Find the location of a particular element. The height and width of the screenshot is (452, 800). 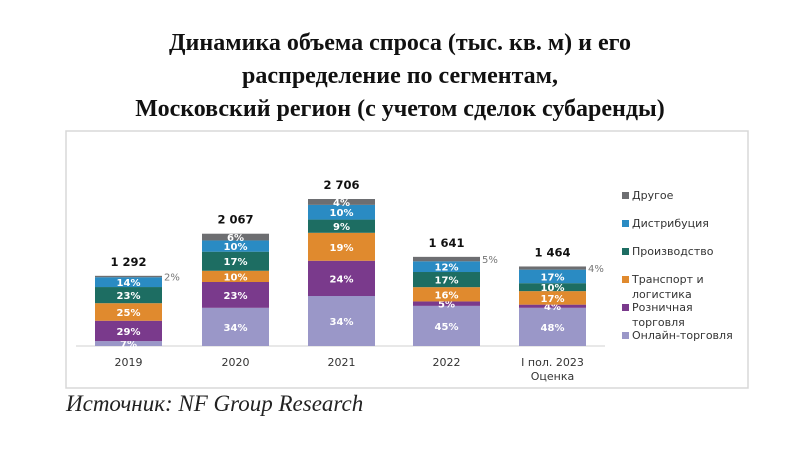

legend-label: Производство is located at coordinates (673, 251).